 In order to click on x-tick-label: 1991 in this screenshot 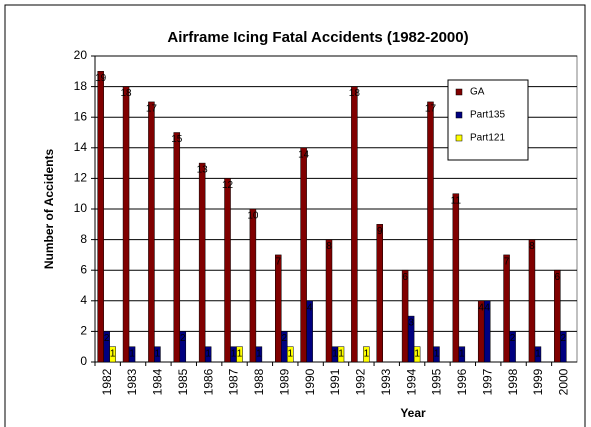, I will do `click(335, 381)`.